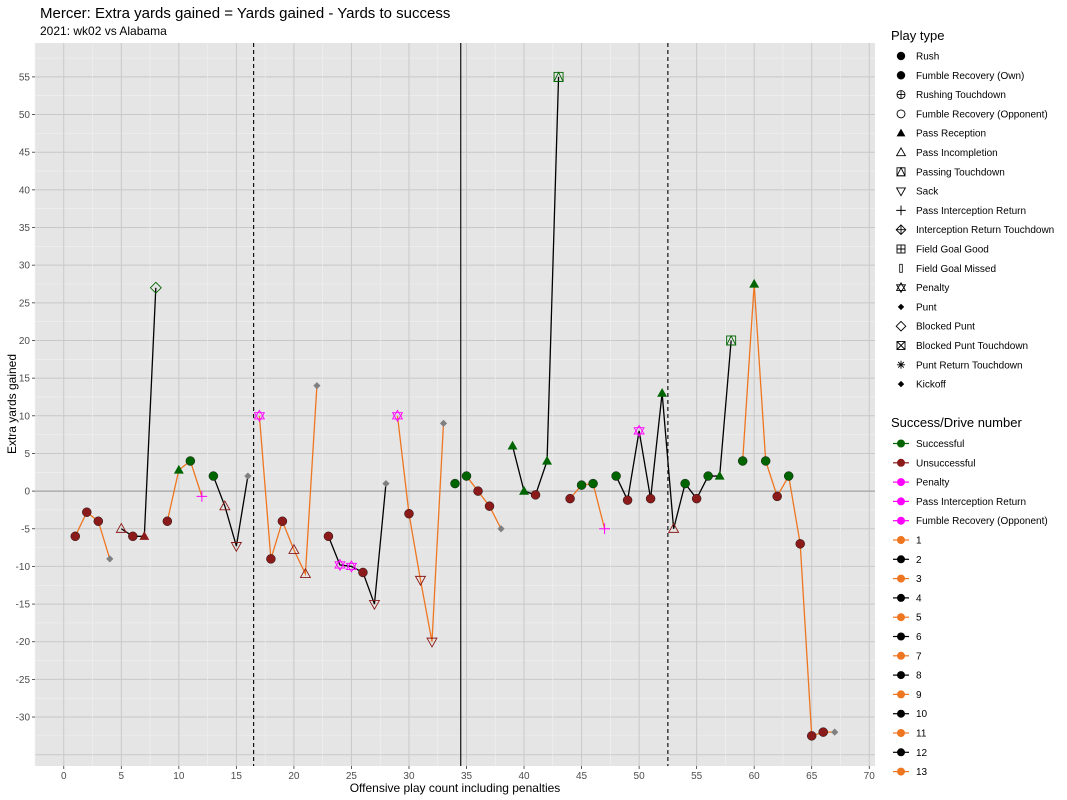 Image resolution: width=1067 pixels, height=800 pixels. I want to click on legend-play-label: Blocked Punt Touchdown, so click(972, 346).